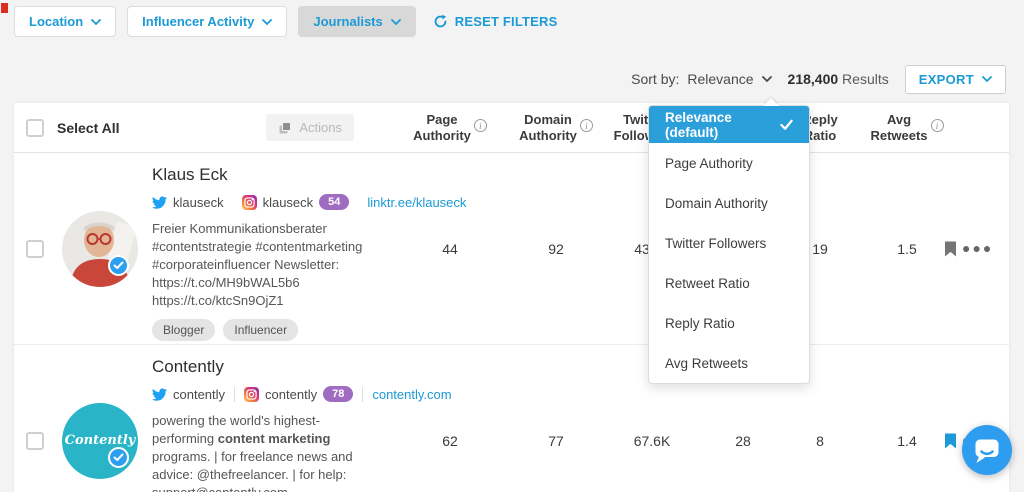  Describe the element at coordinates (865, 79) in the screenshot. I see `results-count-label: Results` at that location.